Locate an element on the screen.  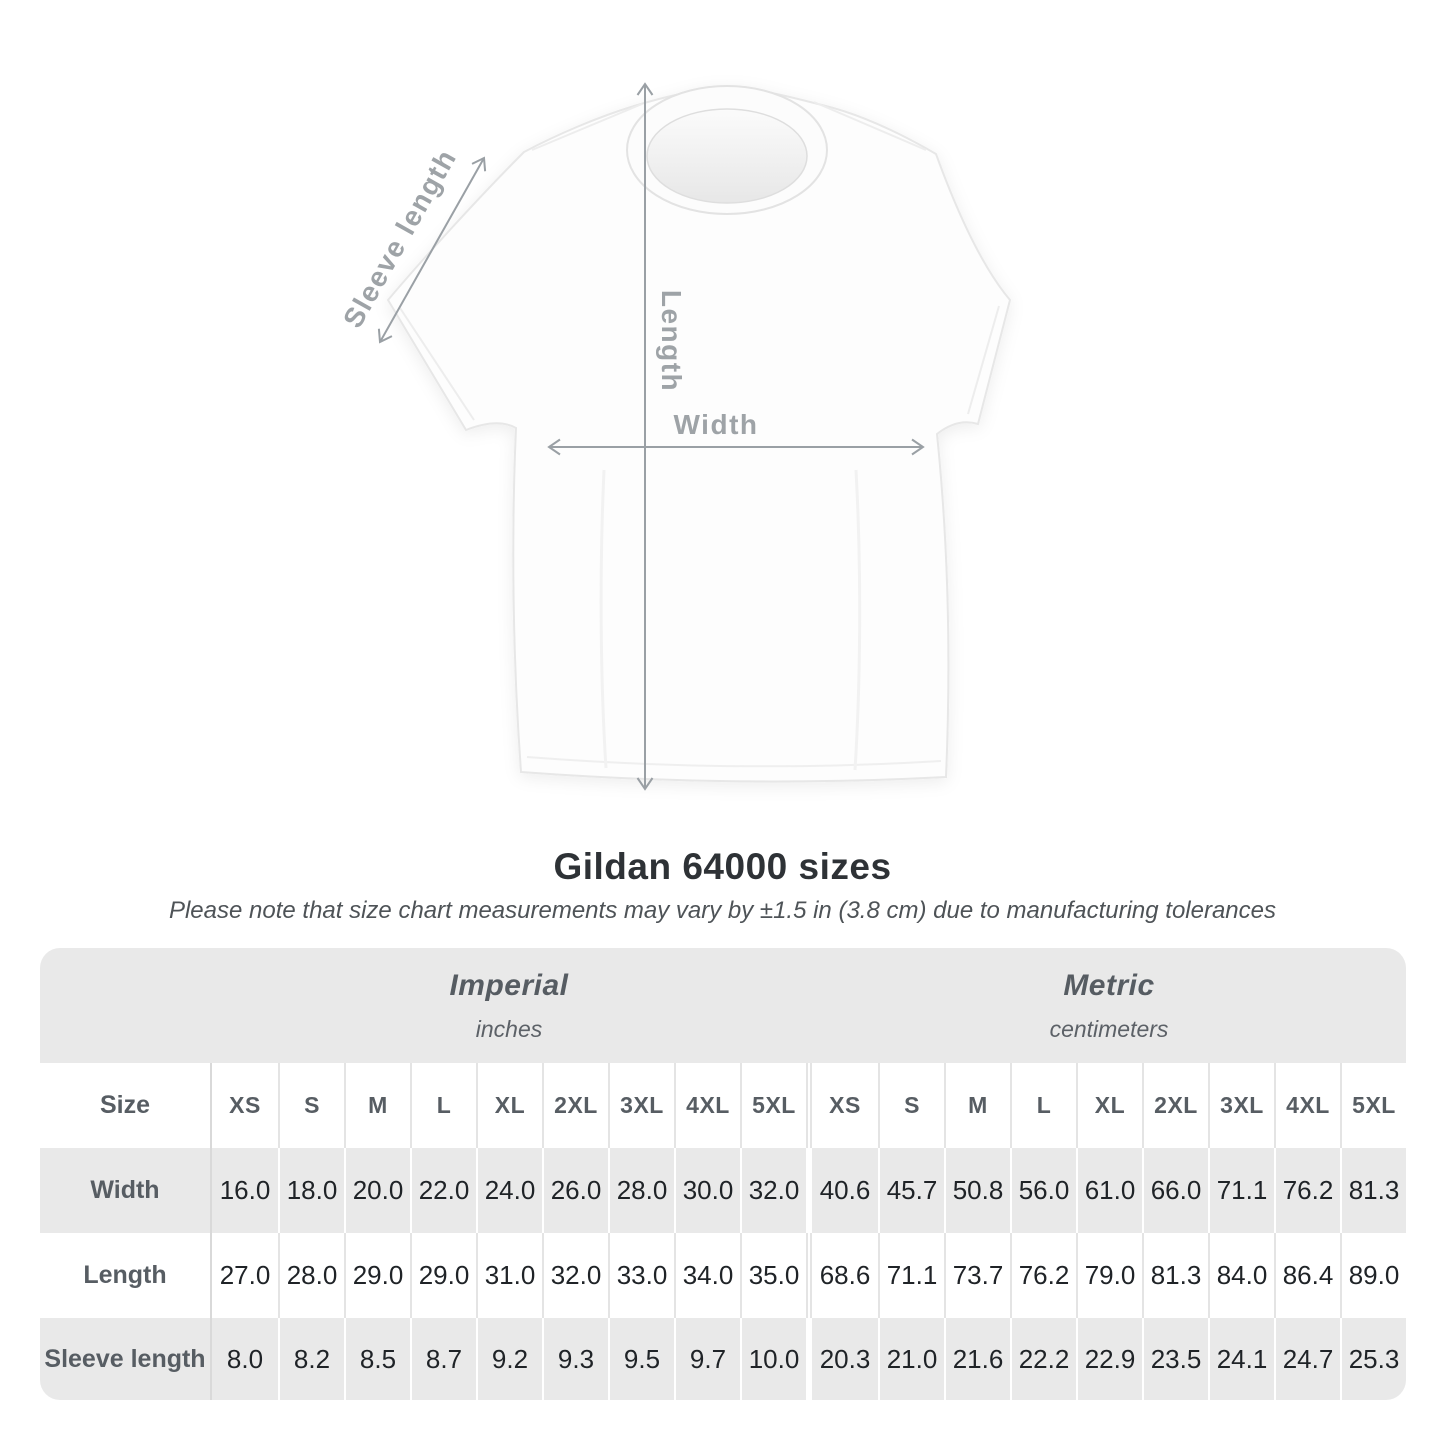
data-cell: 26.0 is located at coordinates (575, 1190).